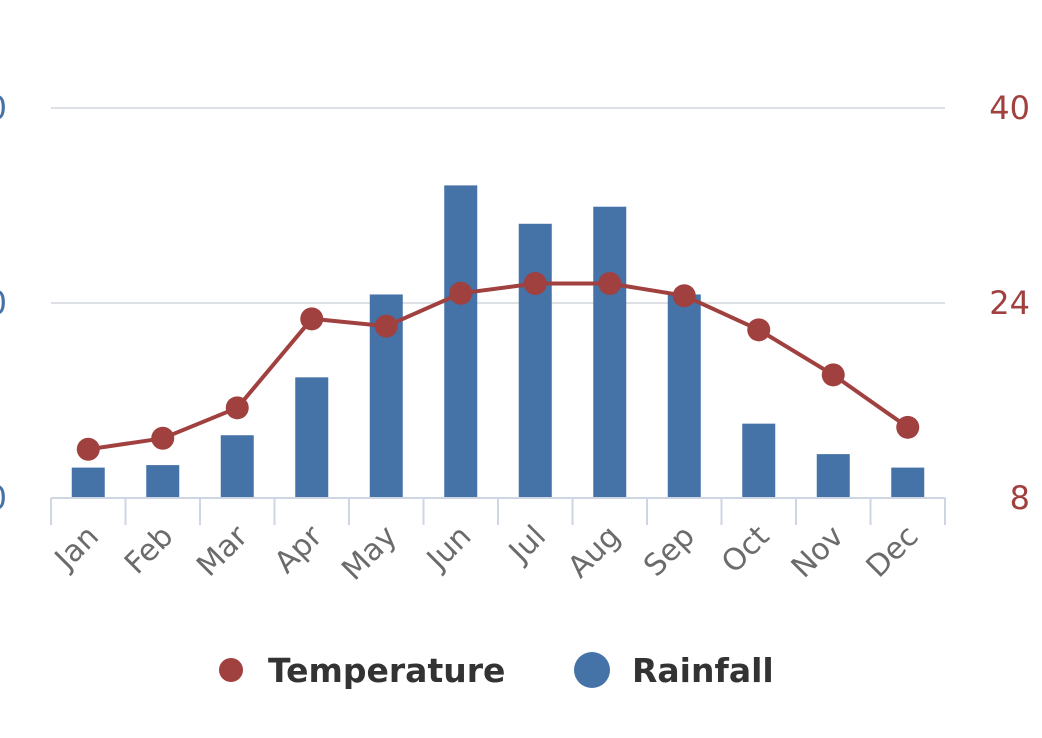 Image resolution: width=1042 pixels, height=738 pixels. What do you see at coordinates (369, 553) in the screenshot?
I see `x-tick-label-may: May` at bounding box center [369, 553].